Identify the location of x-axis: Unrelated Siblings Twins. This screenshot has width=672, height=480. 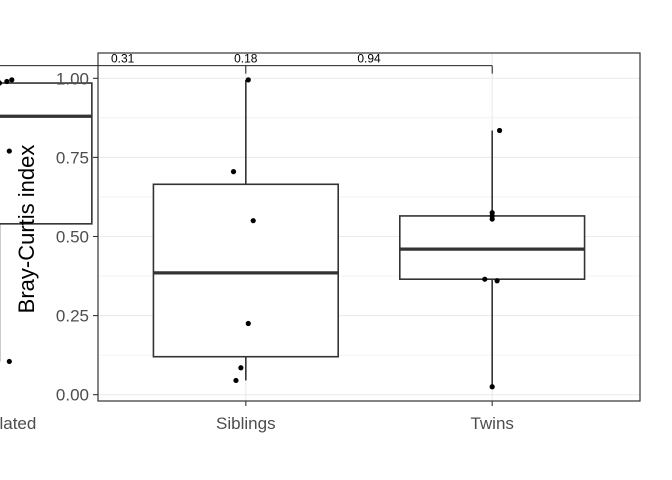
(257, 417).